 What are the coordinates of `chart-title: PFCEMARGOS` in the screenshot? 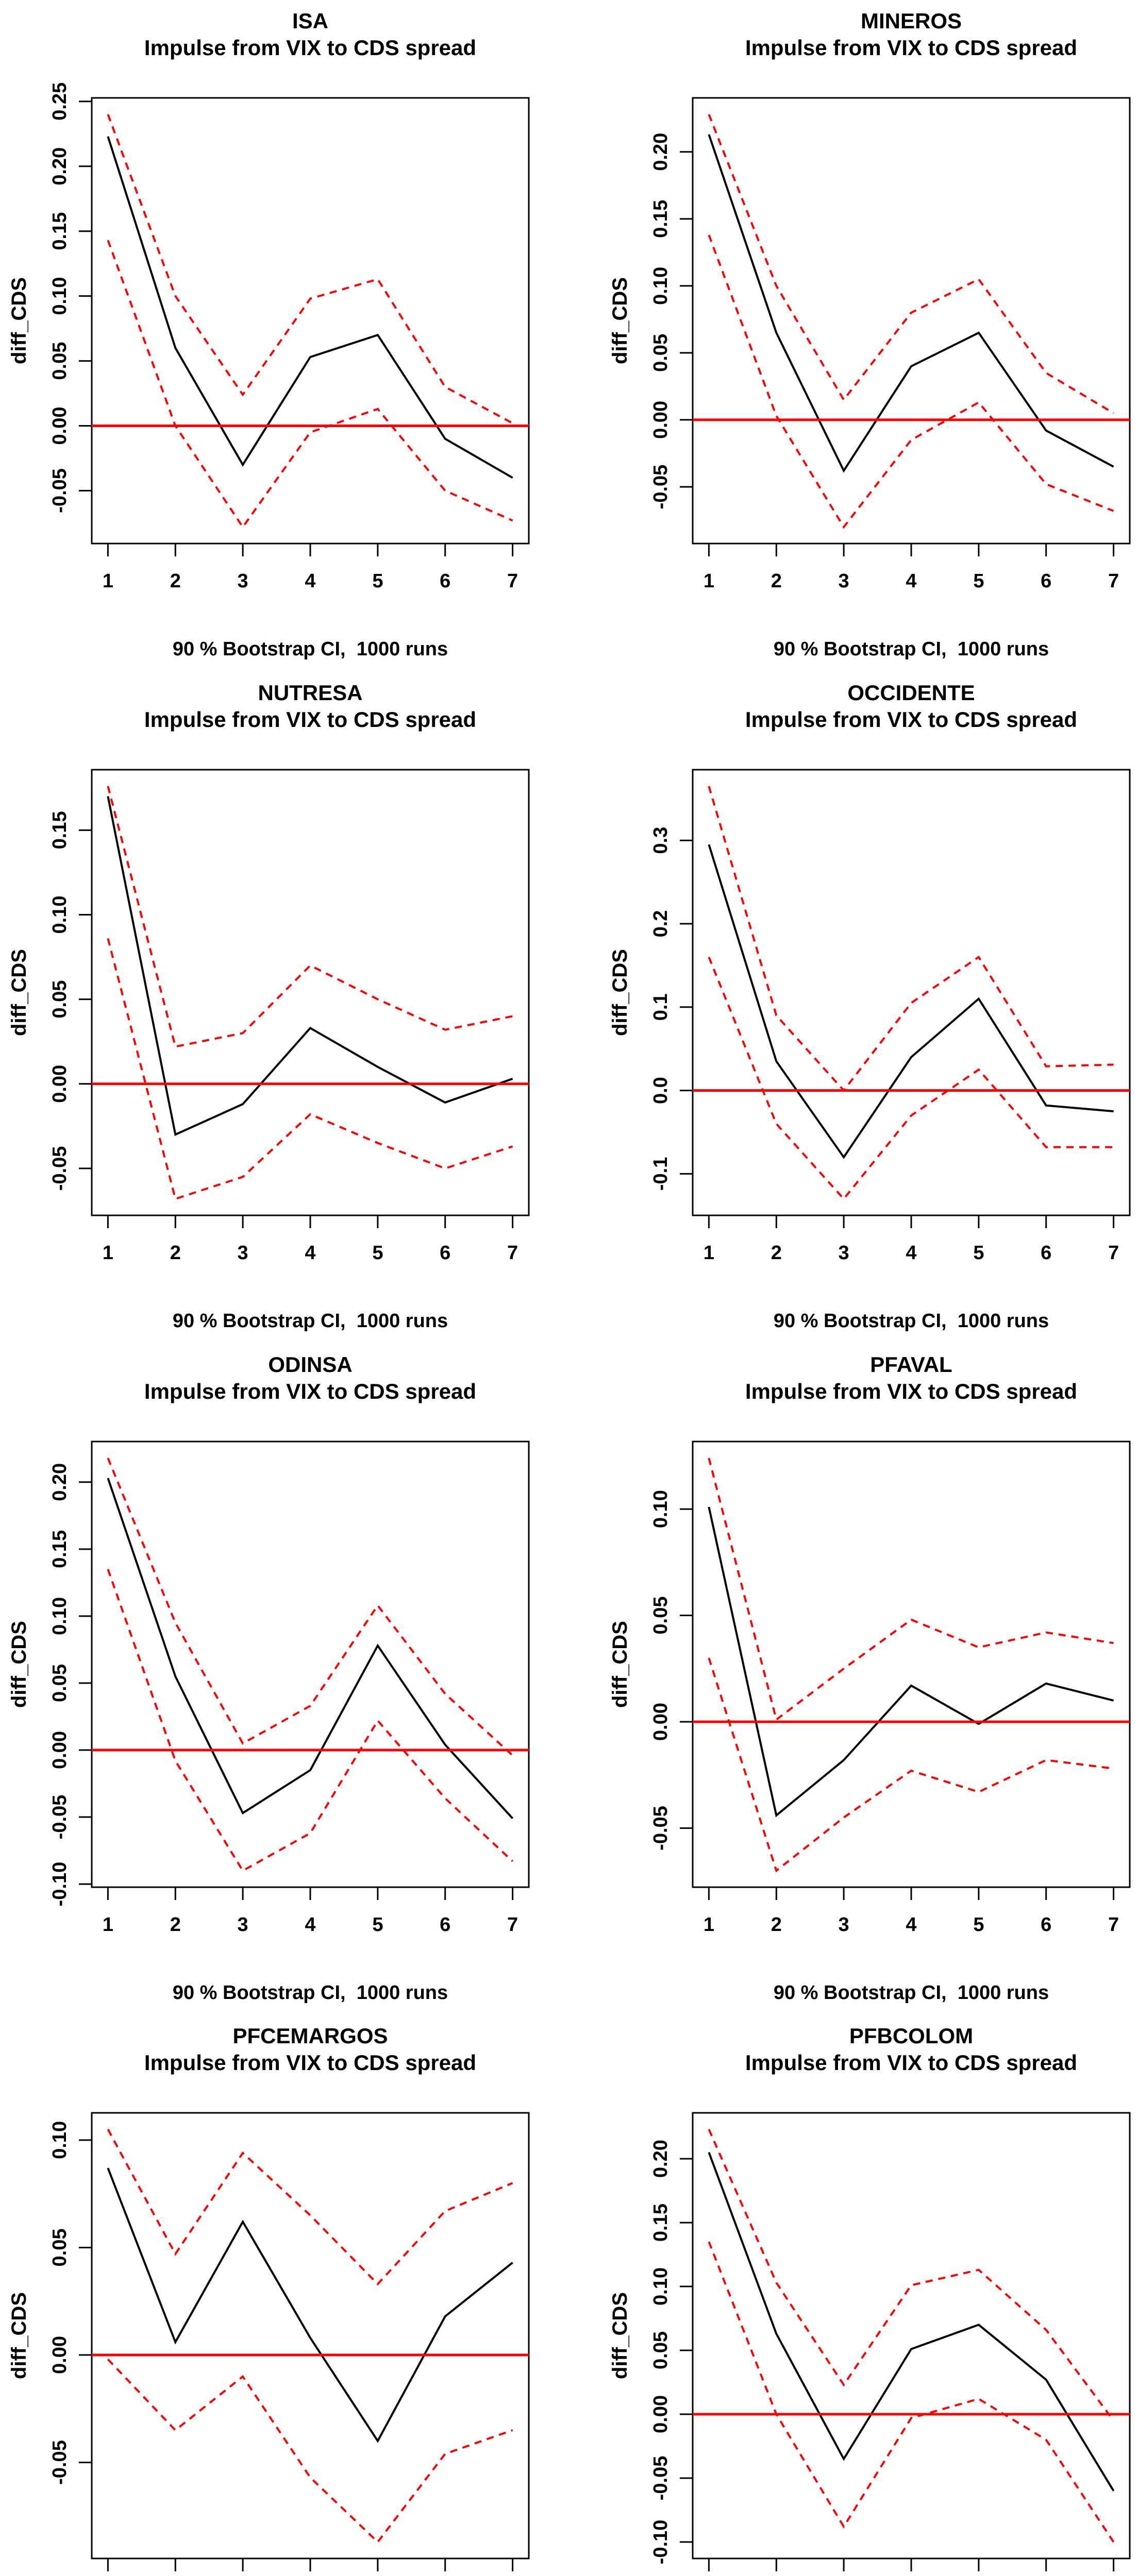 It's located at (310, 2036).